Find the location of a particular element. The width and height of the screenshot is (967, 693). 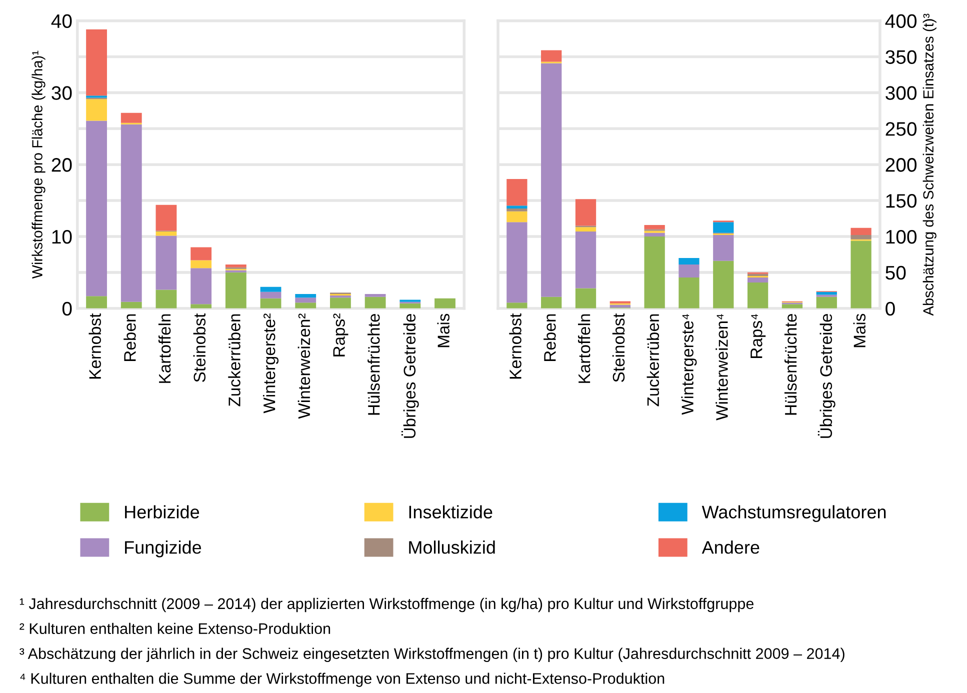

y-tick-label: 250 is located at coordinates (901, 129).